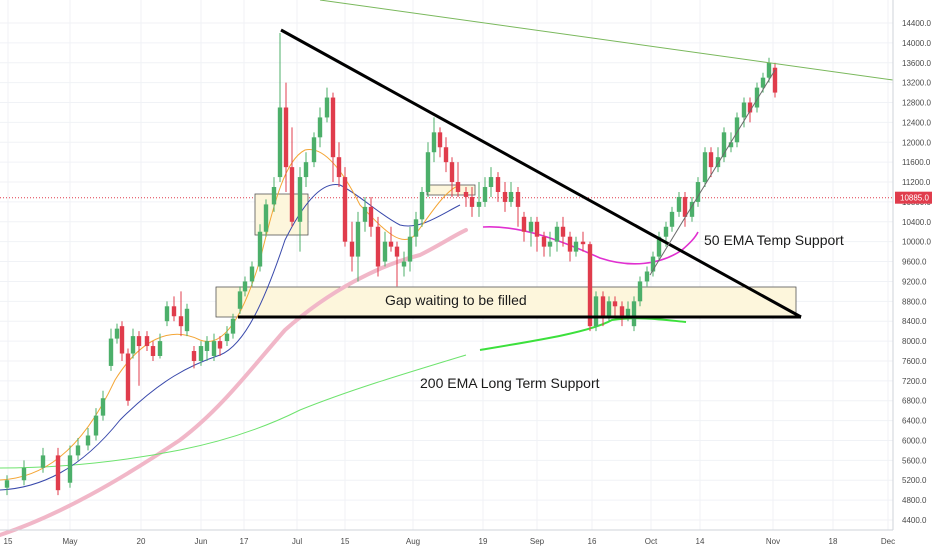  Describe the element at coordinates (413, 541) in the screenshot. I see `x-tick-label: Aug` at that location.